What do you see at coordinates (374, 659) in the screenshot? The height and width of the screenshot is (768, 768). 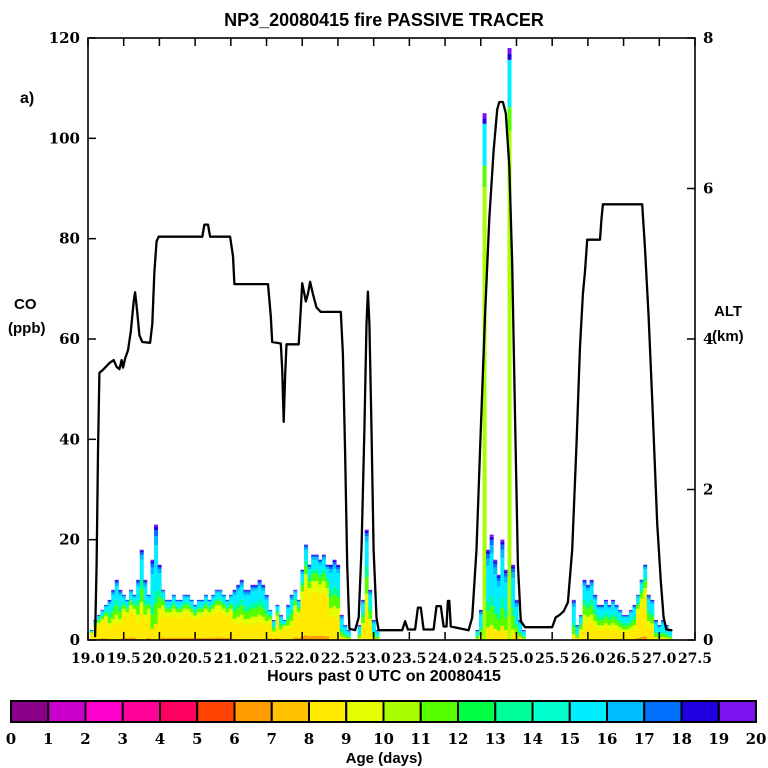 I see `x-tick-label: 23.0` at bounding box center [374, 659].